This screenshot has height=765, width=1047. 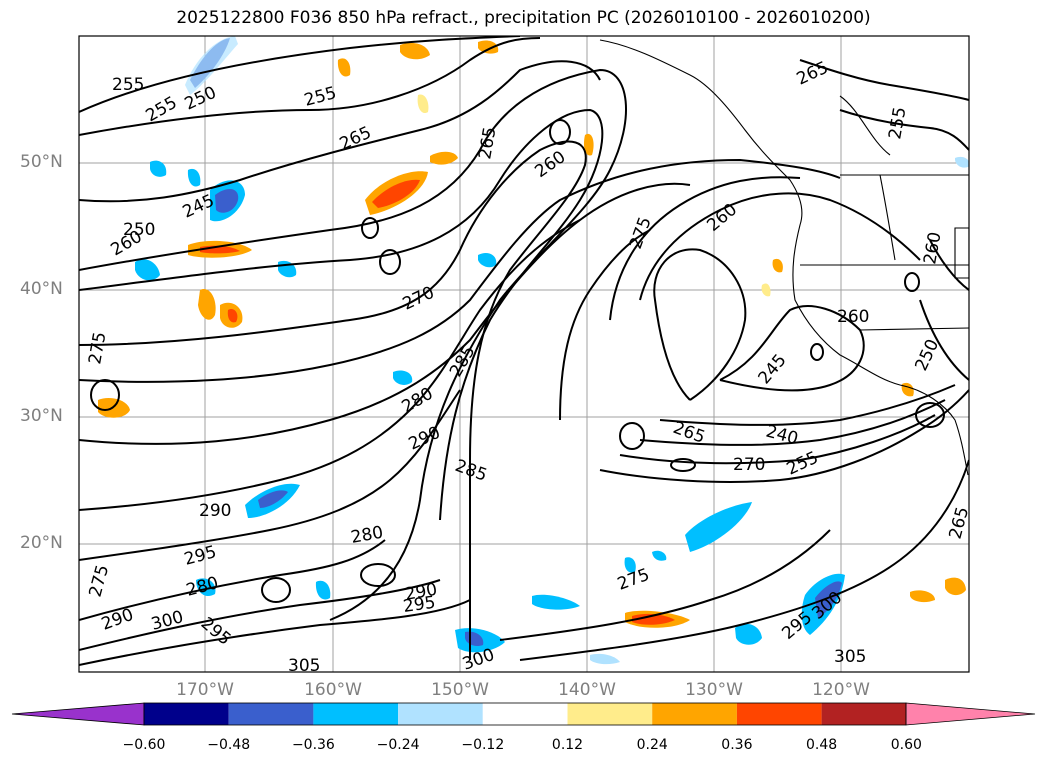 What do you see at coordinates (78, 714) in the screenshot?
I see `colorbar-extend-min` at bounding box center [78, 714].